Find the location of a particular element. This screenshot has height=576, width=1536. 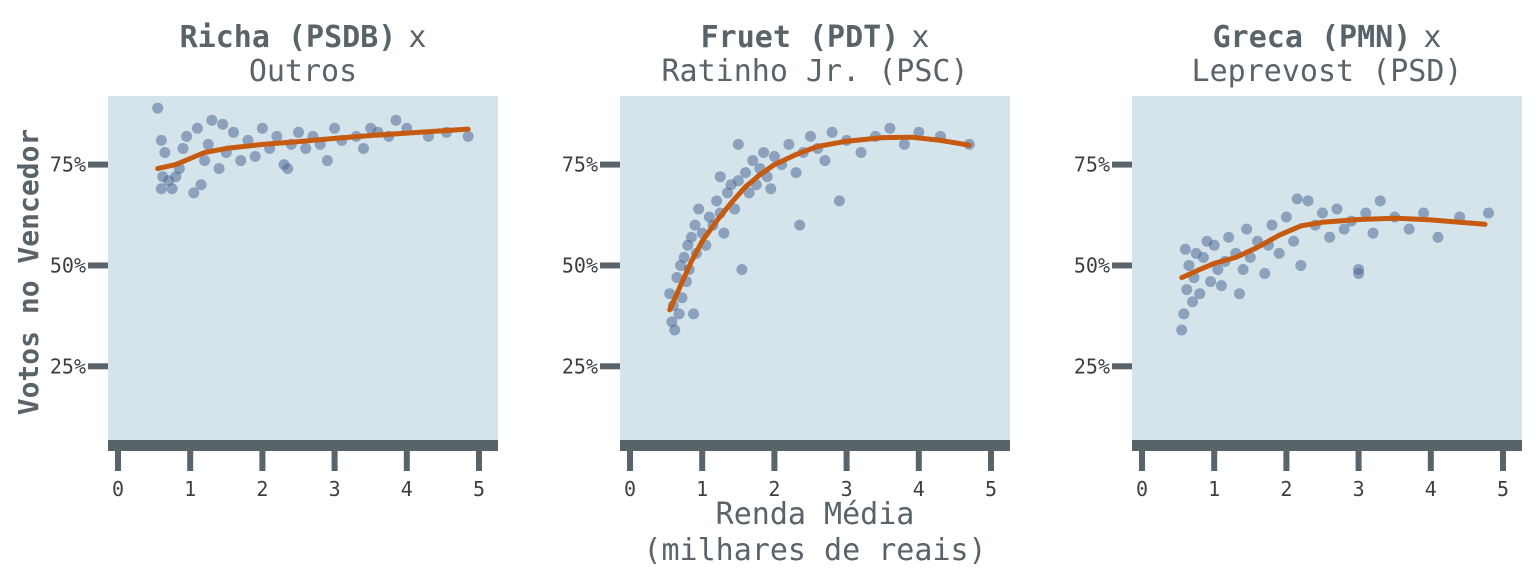

x-tick-label: 2 is located at coordinates (1286, 489).